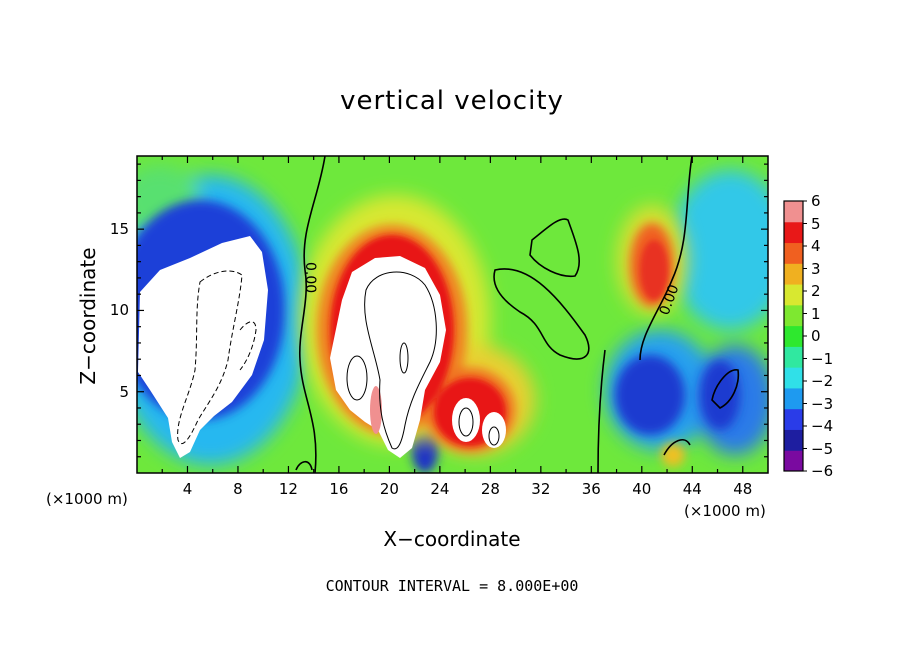 The image size is (904, 654). Describe the element at coordinates (816, 201) in the screenshot. I see `colorbar-tick-label: 6` at that location.